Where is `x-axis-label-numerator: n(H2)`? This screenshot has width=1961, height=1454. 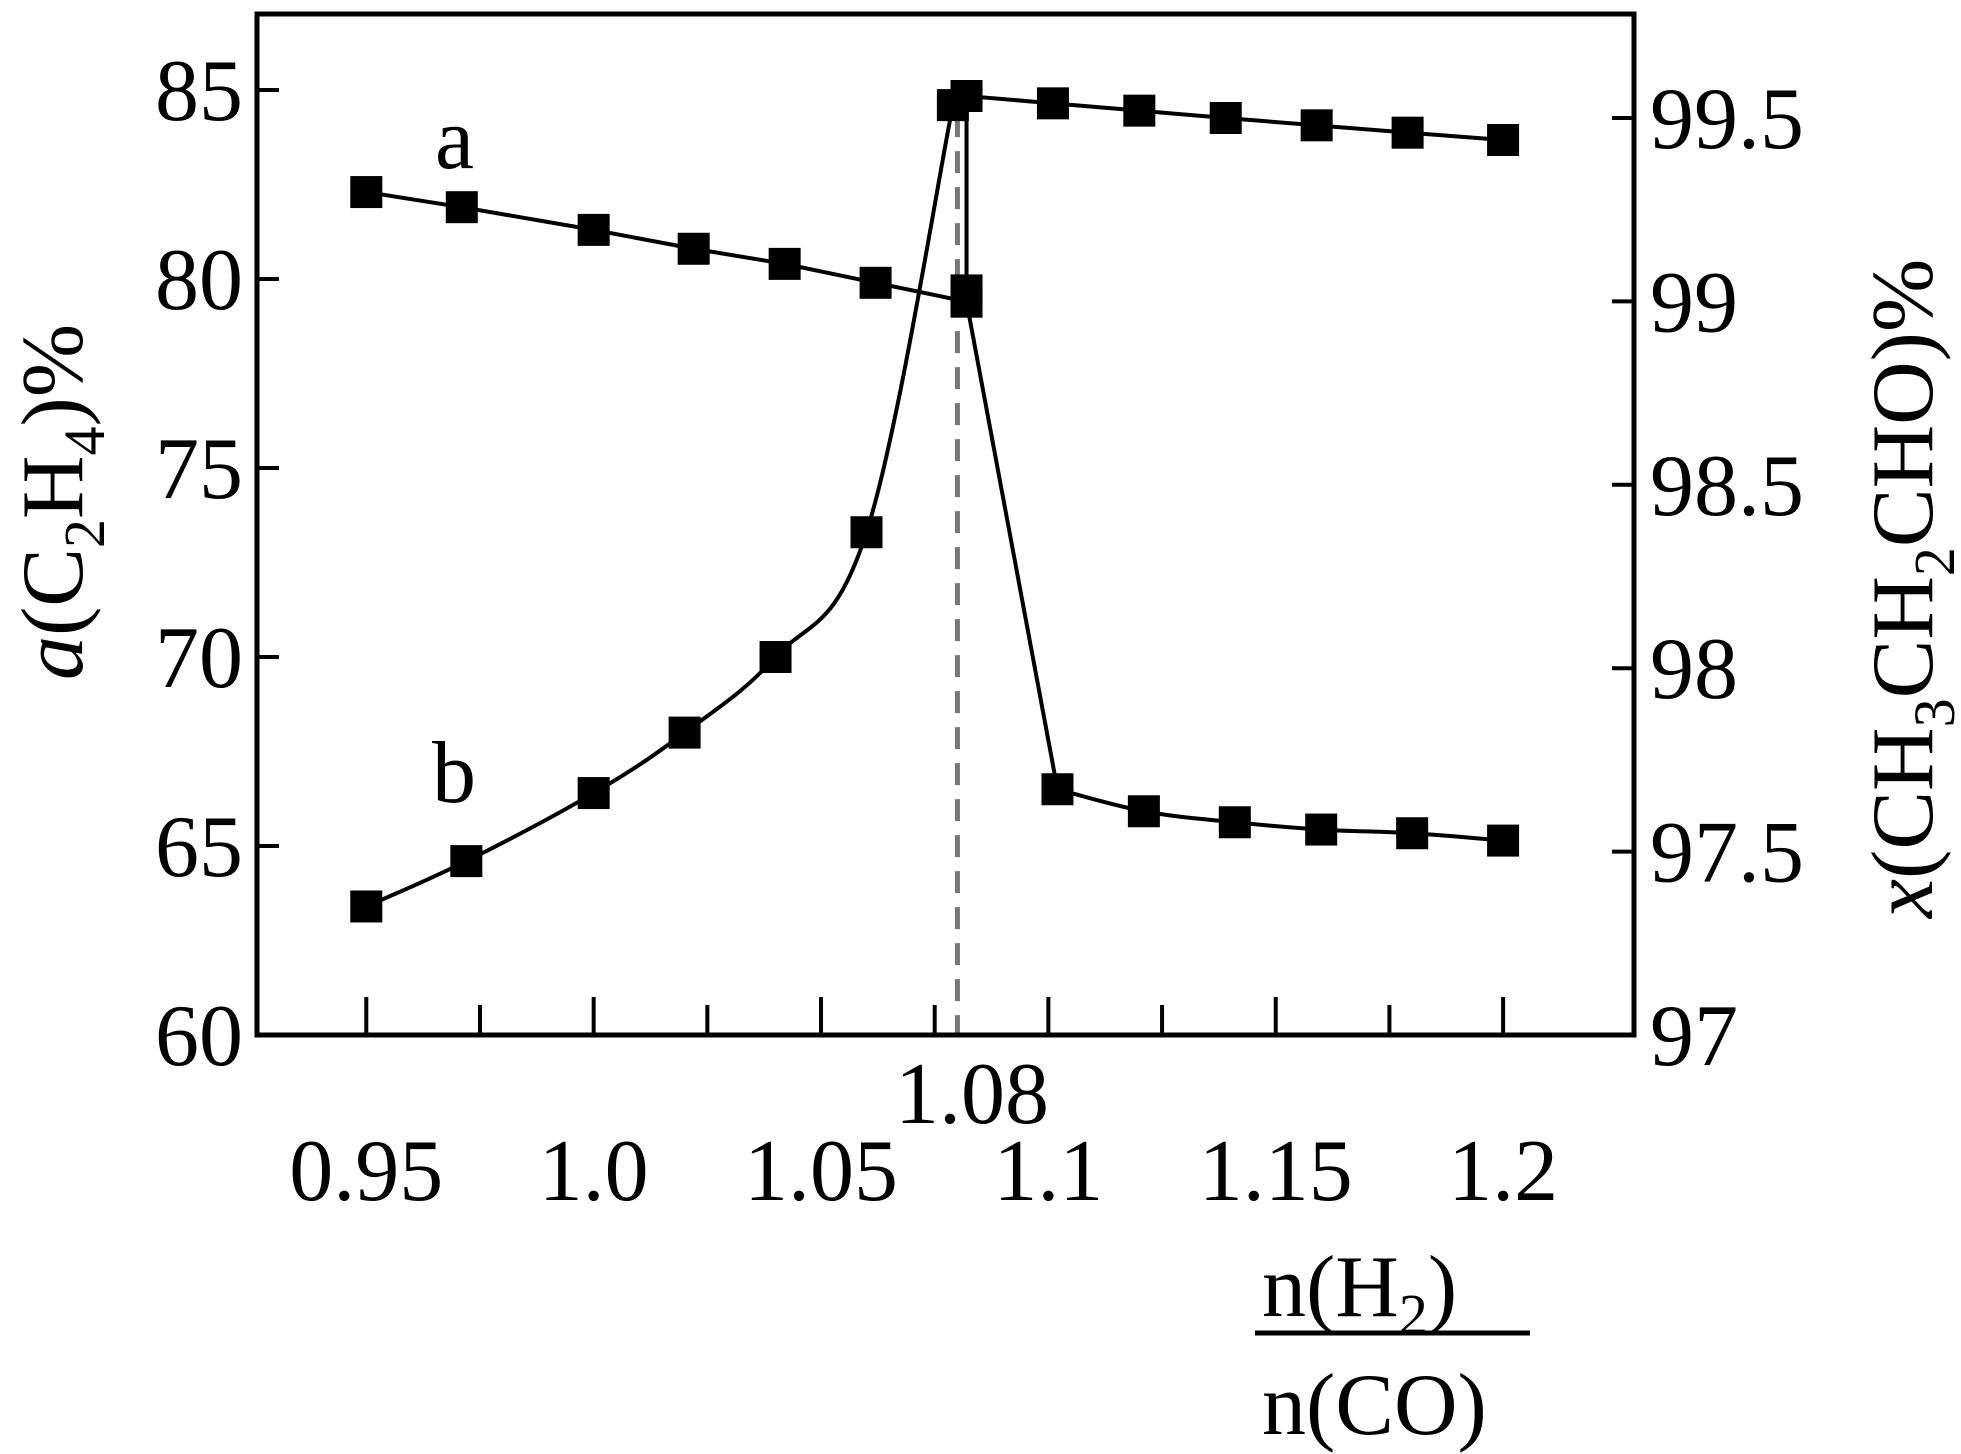
x-axis-label-numerator: n(H2) is located at coordinates (1359, 1293).